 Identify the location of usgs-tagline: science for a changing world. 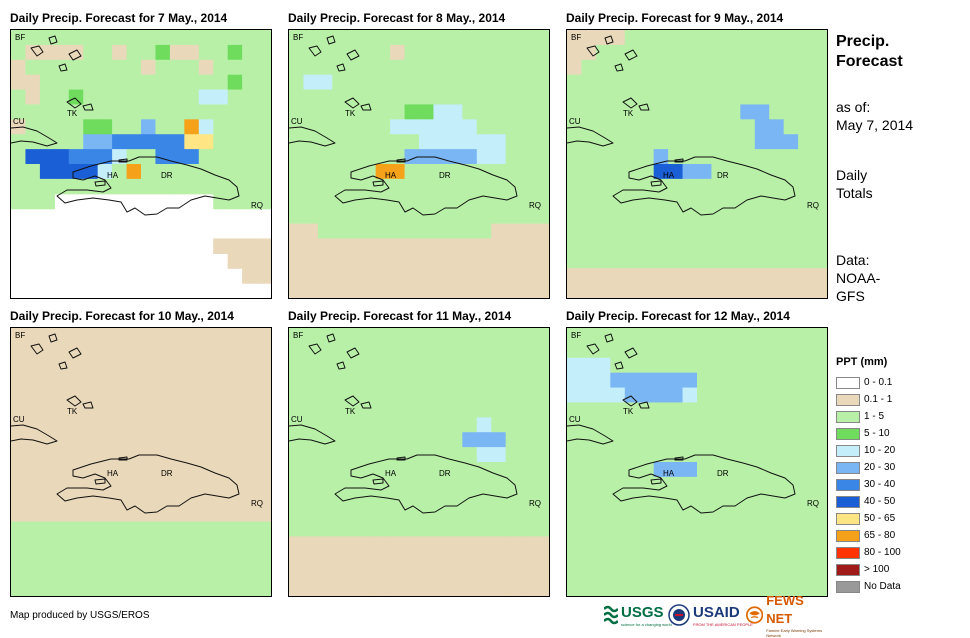
(646, 624).